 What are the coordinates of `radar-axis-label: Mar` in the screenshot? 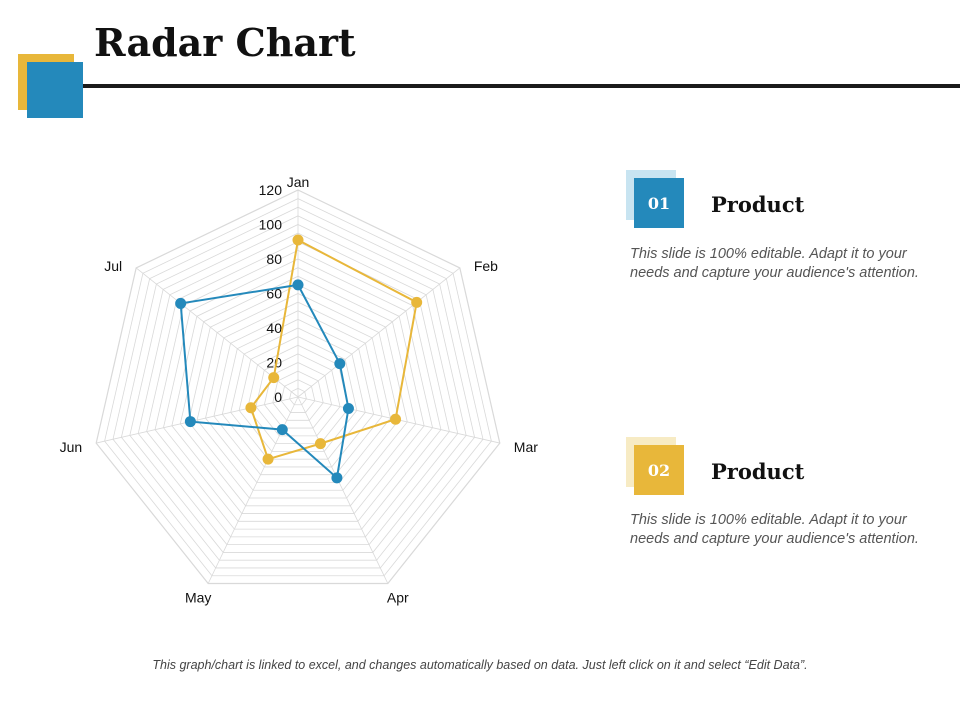 It's located at (526, 447).